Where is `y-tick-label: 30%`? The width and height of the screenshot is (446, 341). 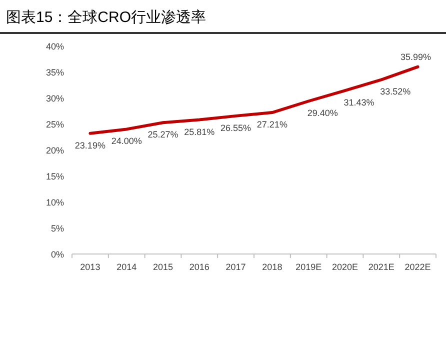
y-tick-label: 30% is located at coordinates (55, 99).